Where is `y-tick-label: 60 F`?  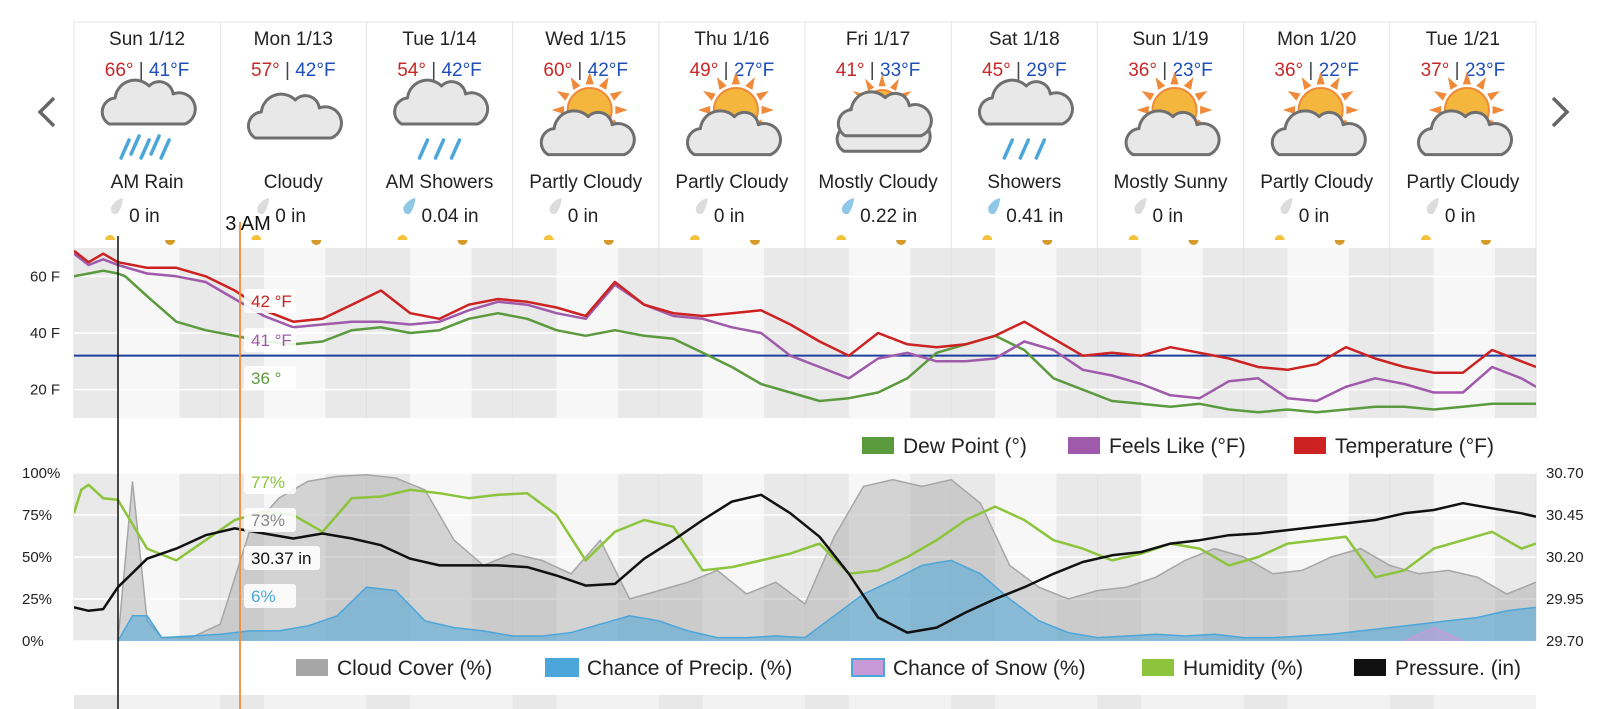
y-tick-label: 60 F is located at coordinates (45, 276).